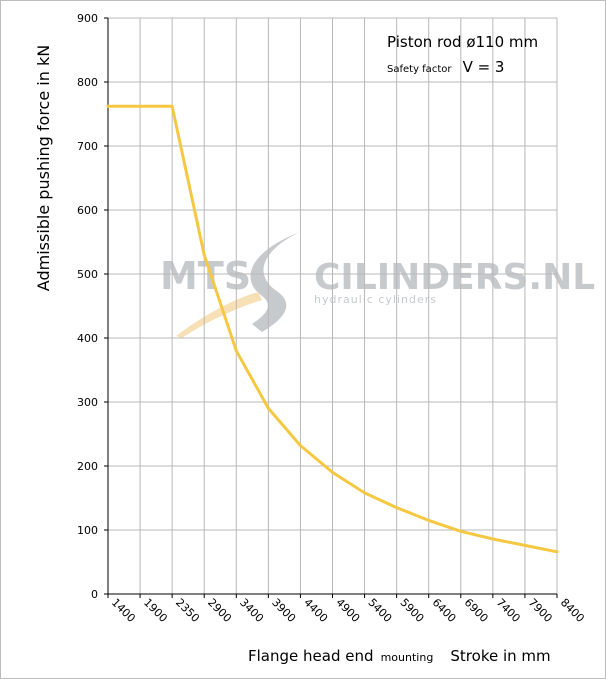  I want to click on watermark-logo-icon, so click(275, 282).